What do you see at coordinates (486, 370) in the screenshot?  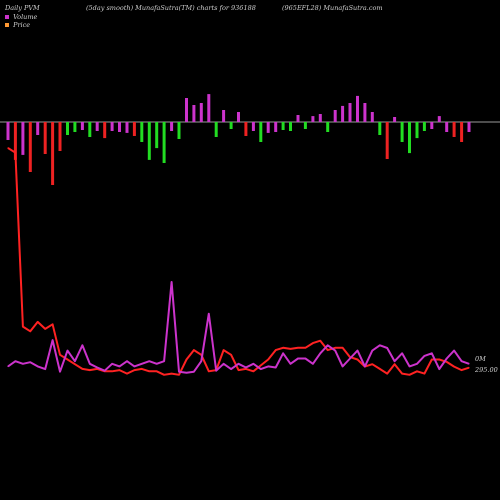 I see `price-last-label: 295.00` at bounding box center [486, 370].